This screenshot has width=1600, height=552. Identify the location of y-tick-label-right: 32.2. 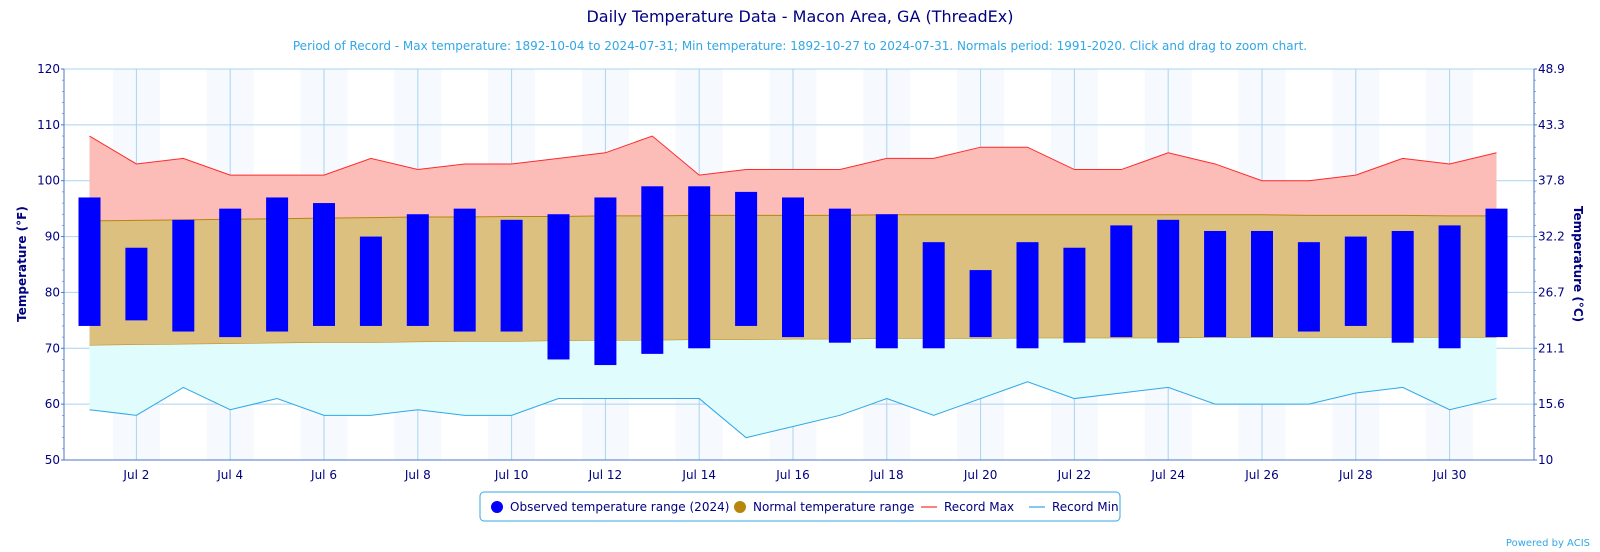
(1551, 237).